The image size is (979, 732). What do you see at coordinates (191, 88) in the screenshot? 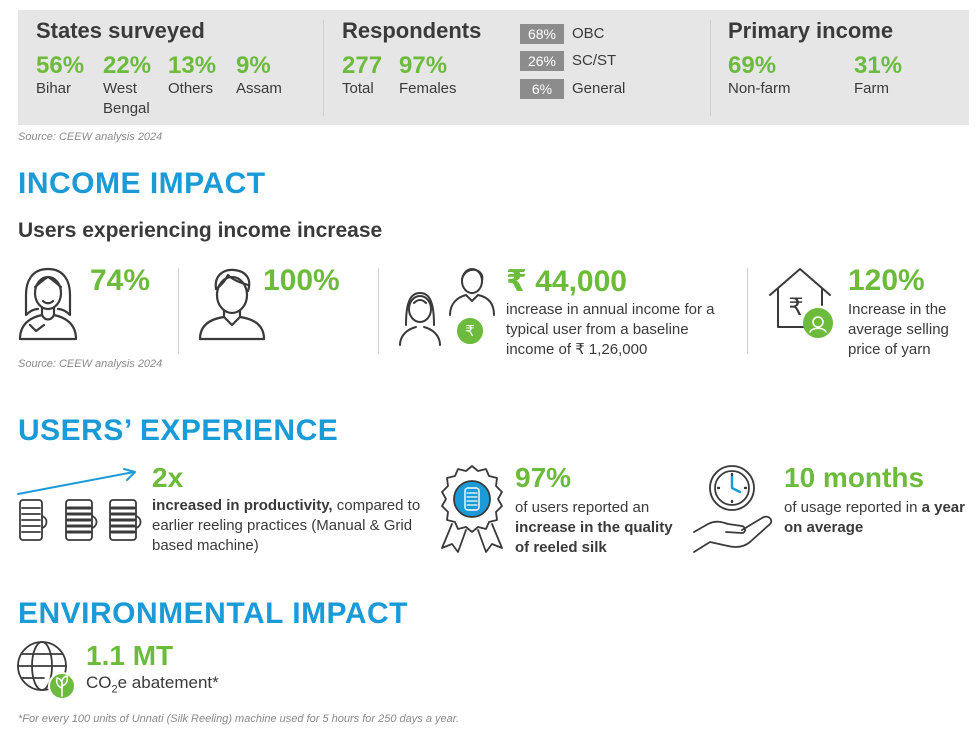
I see `state-label-others: Others` at bounding box center [191, 88].